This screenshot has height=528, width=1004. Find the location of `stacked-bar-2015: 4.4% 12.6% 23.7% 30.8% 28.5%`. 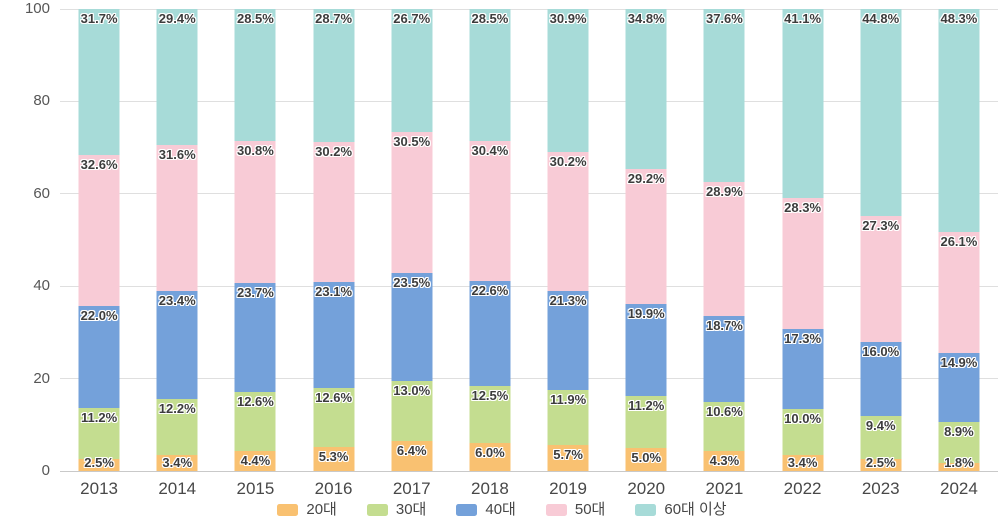

stacked-bar-2015: 4.4% 12.6% 23.7% 30.8% 28.5% is located at coordinates (255, 240).